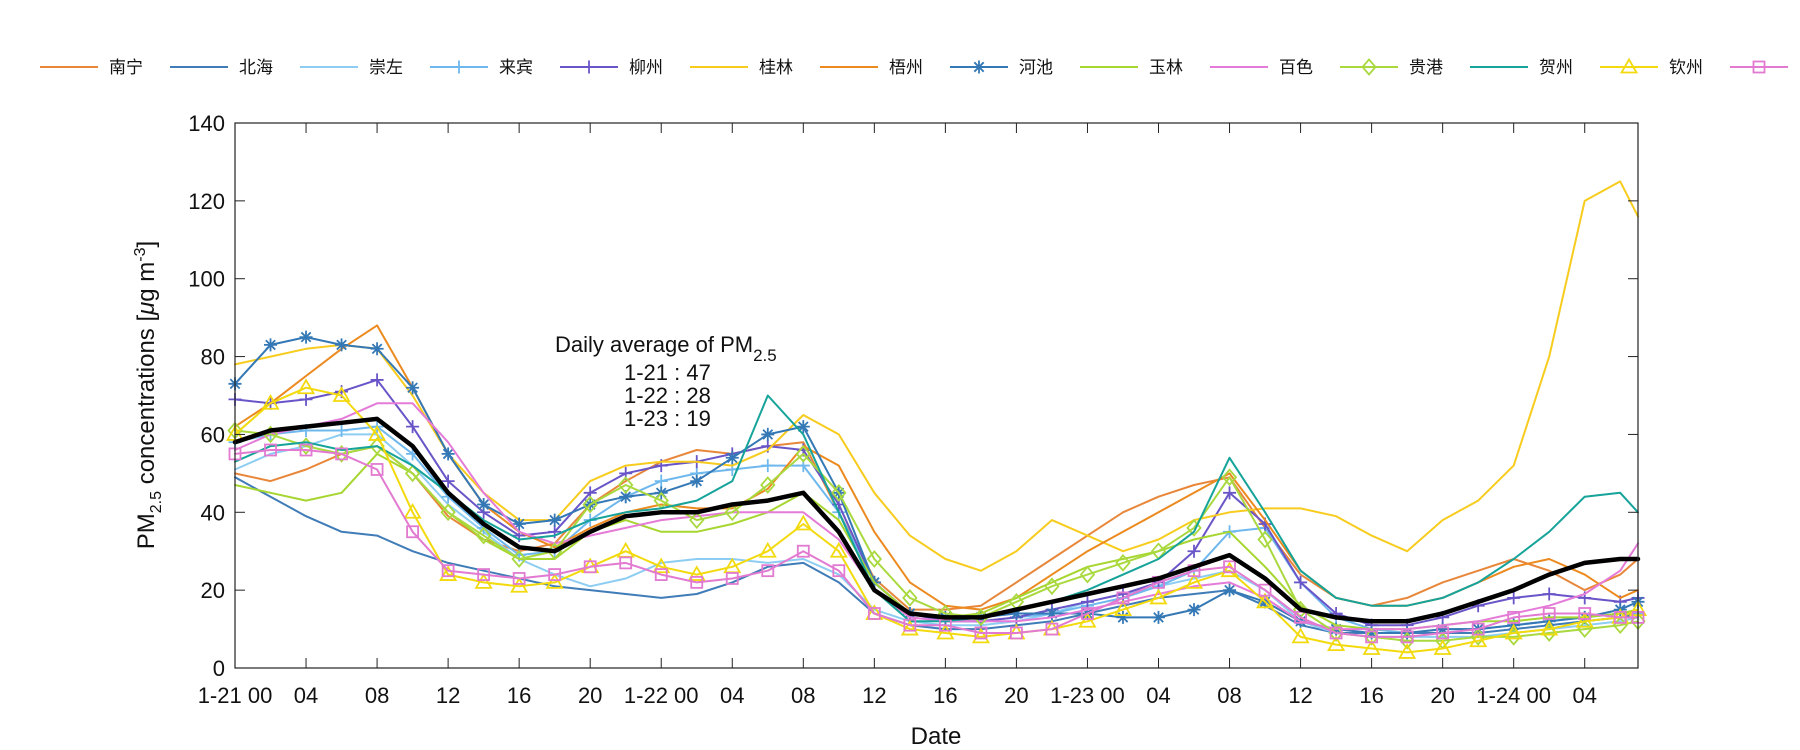 This screenshot has height=750, width=1800. Describe the element at coordinates (519, 695) in the screenshot. I see `x-tick-label: 16` at that location.